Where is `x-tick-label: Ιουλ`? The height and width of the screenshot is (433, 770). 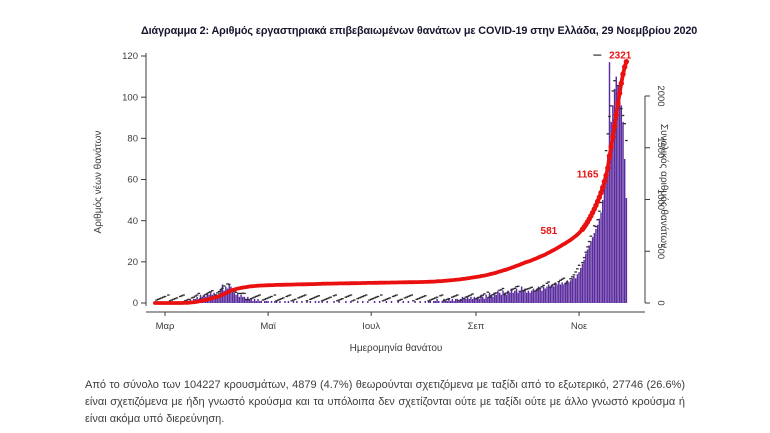
x-tick-label: Ιουλ is located at coordinates (371, 326).